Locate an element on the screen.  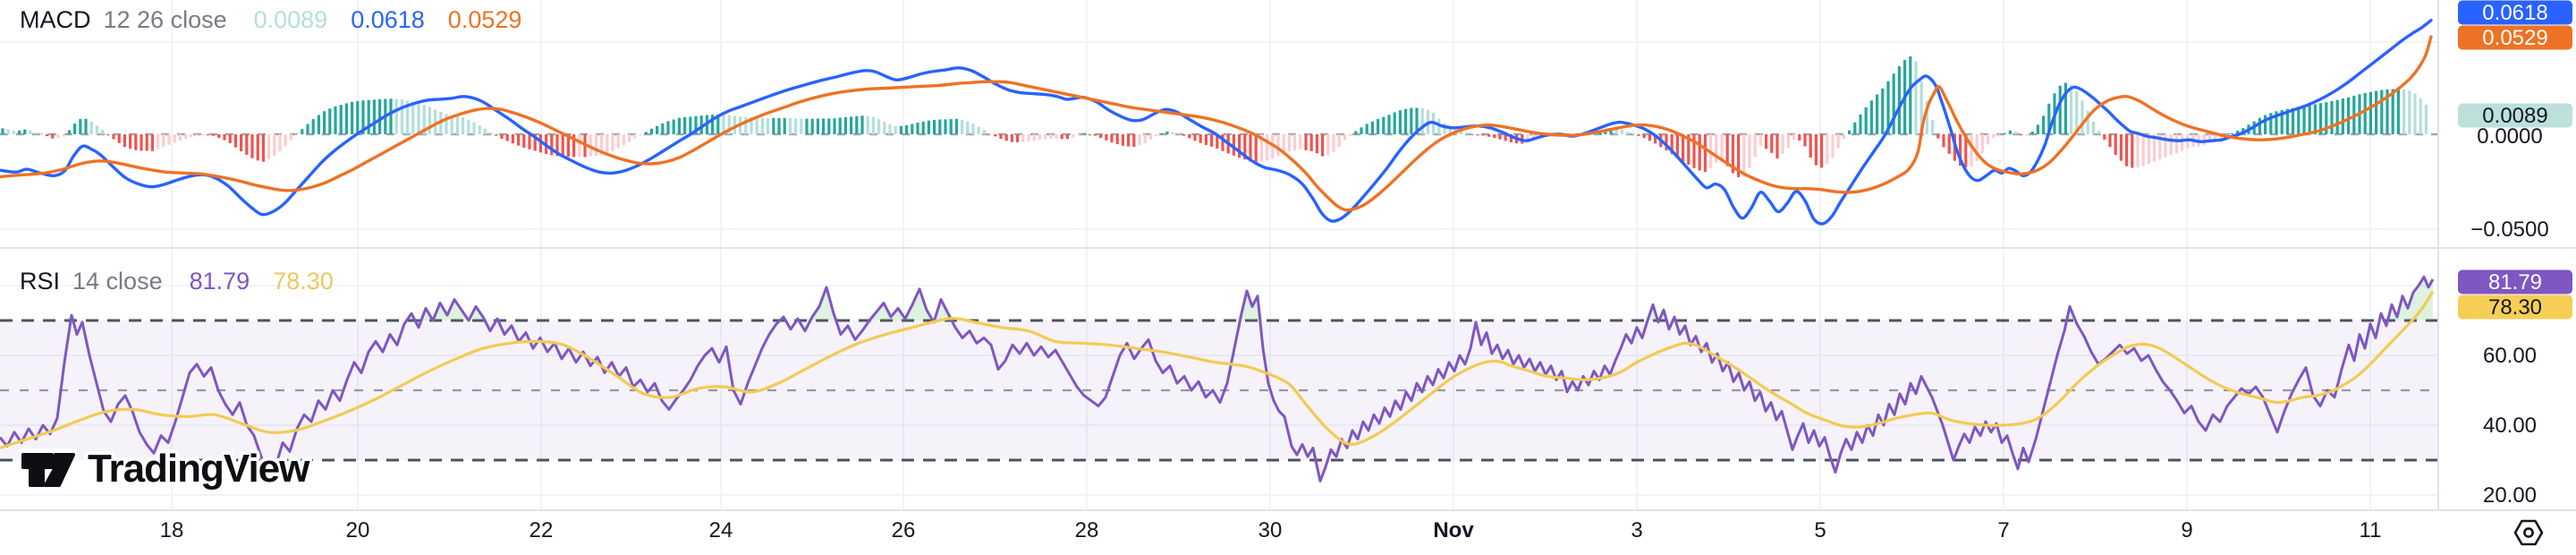
macd-legend: MACD 12 26 close 0.0089 0.0618 0.0529 is located at coordinates (270, 19).